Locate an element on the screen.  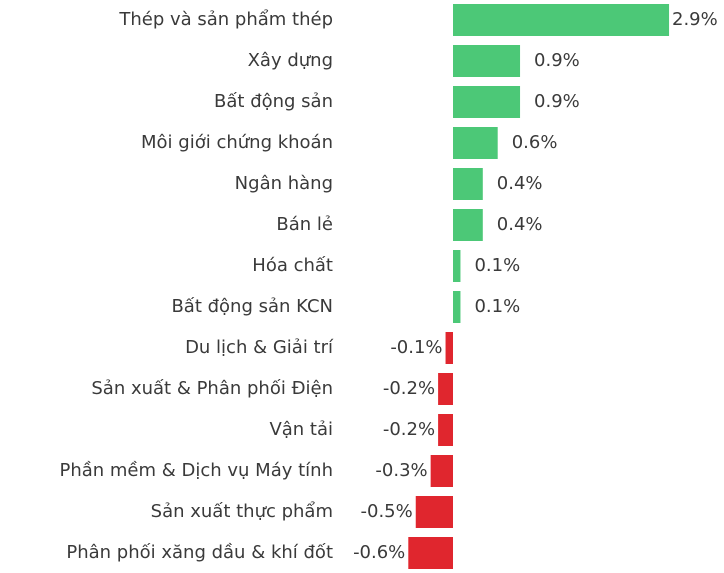
category-label: Hóa chất is located at coordinates (292, 265).